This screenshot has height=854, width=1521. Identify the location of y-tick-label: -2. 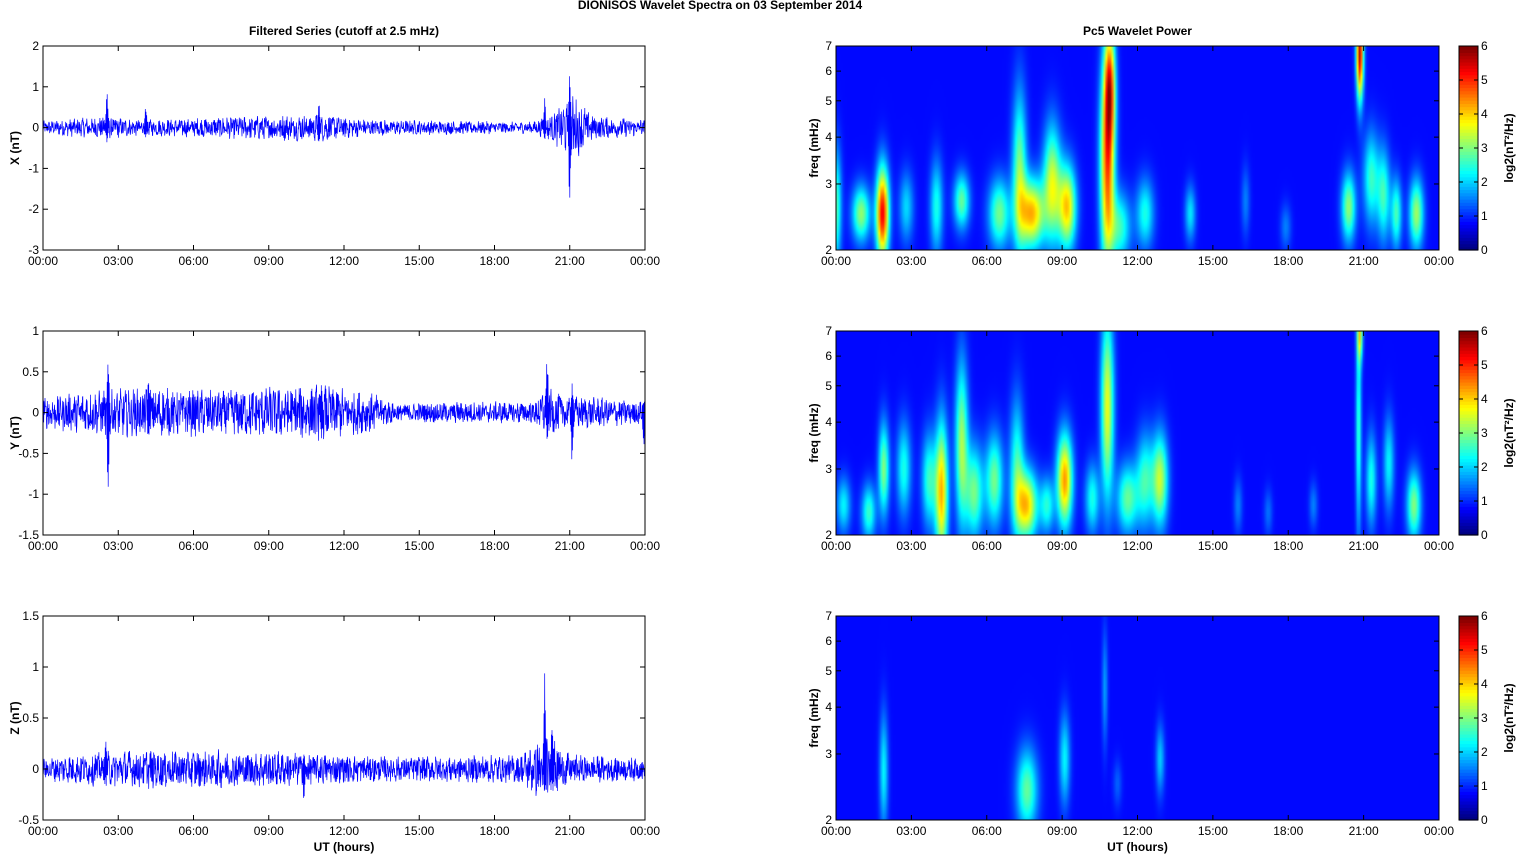
(33, 209).